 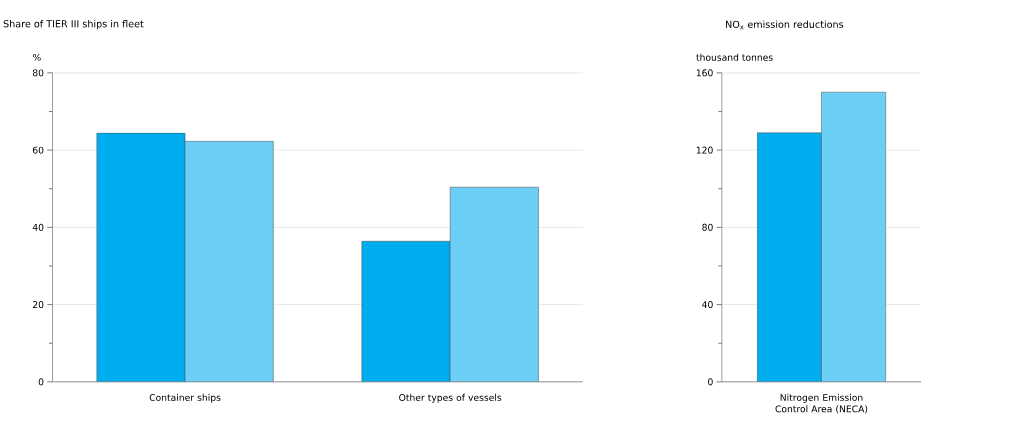 I want to click on y-tick-label: 160, so click(x=704, y=73).